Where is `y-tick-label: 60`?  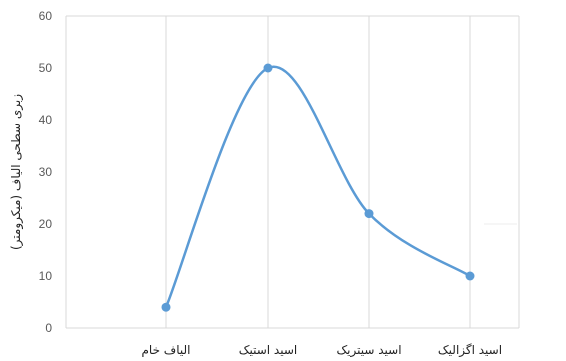
y-tick-label: 60 is located at coordinates (46, 16).